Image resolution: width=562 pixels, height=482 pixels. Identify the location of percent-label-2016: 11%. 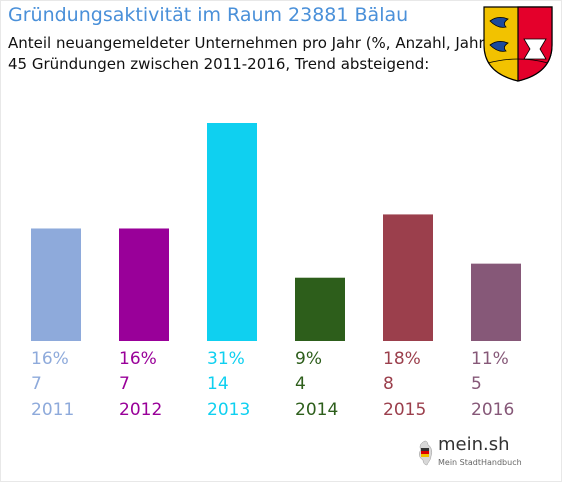
(490, 359).